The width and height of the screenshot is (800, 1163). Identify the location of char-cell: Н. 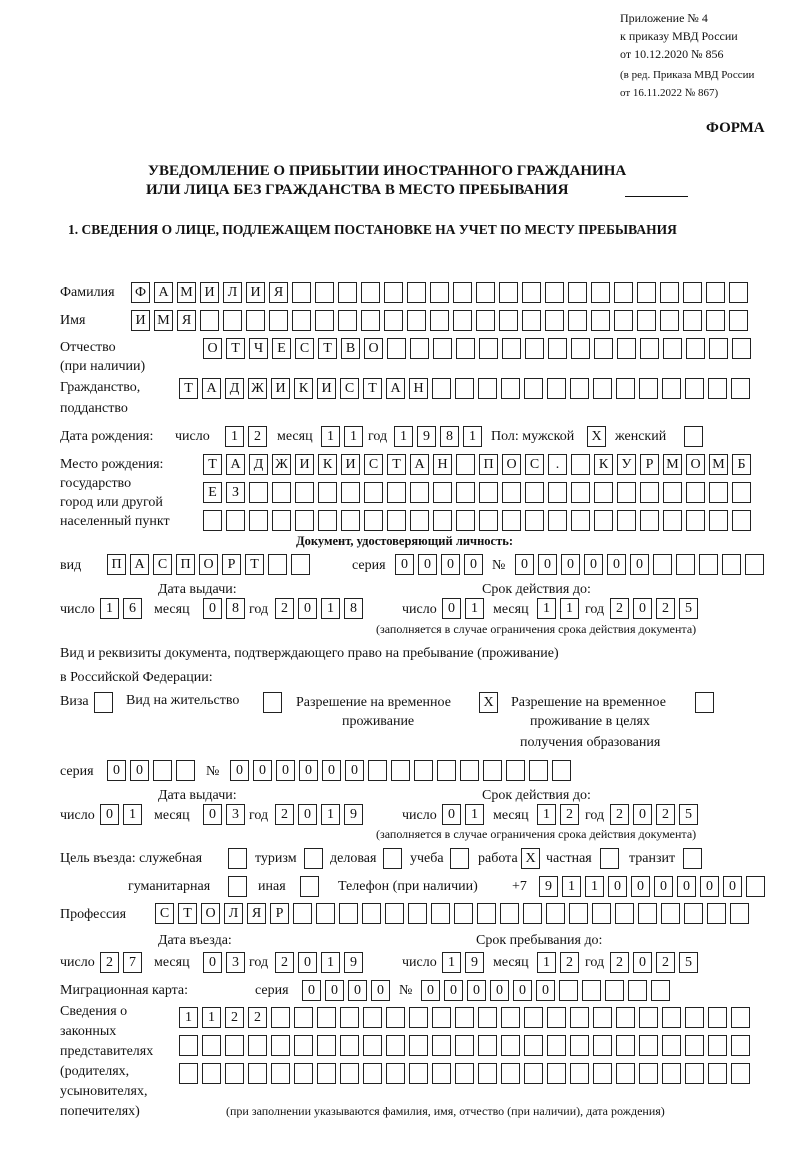
(418, 388).